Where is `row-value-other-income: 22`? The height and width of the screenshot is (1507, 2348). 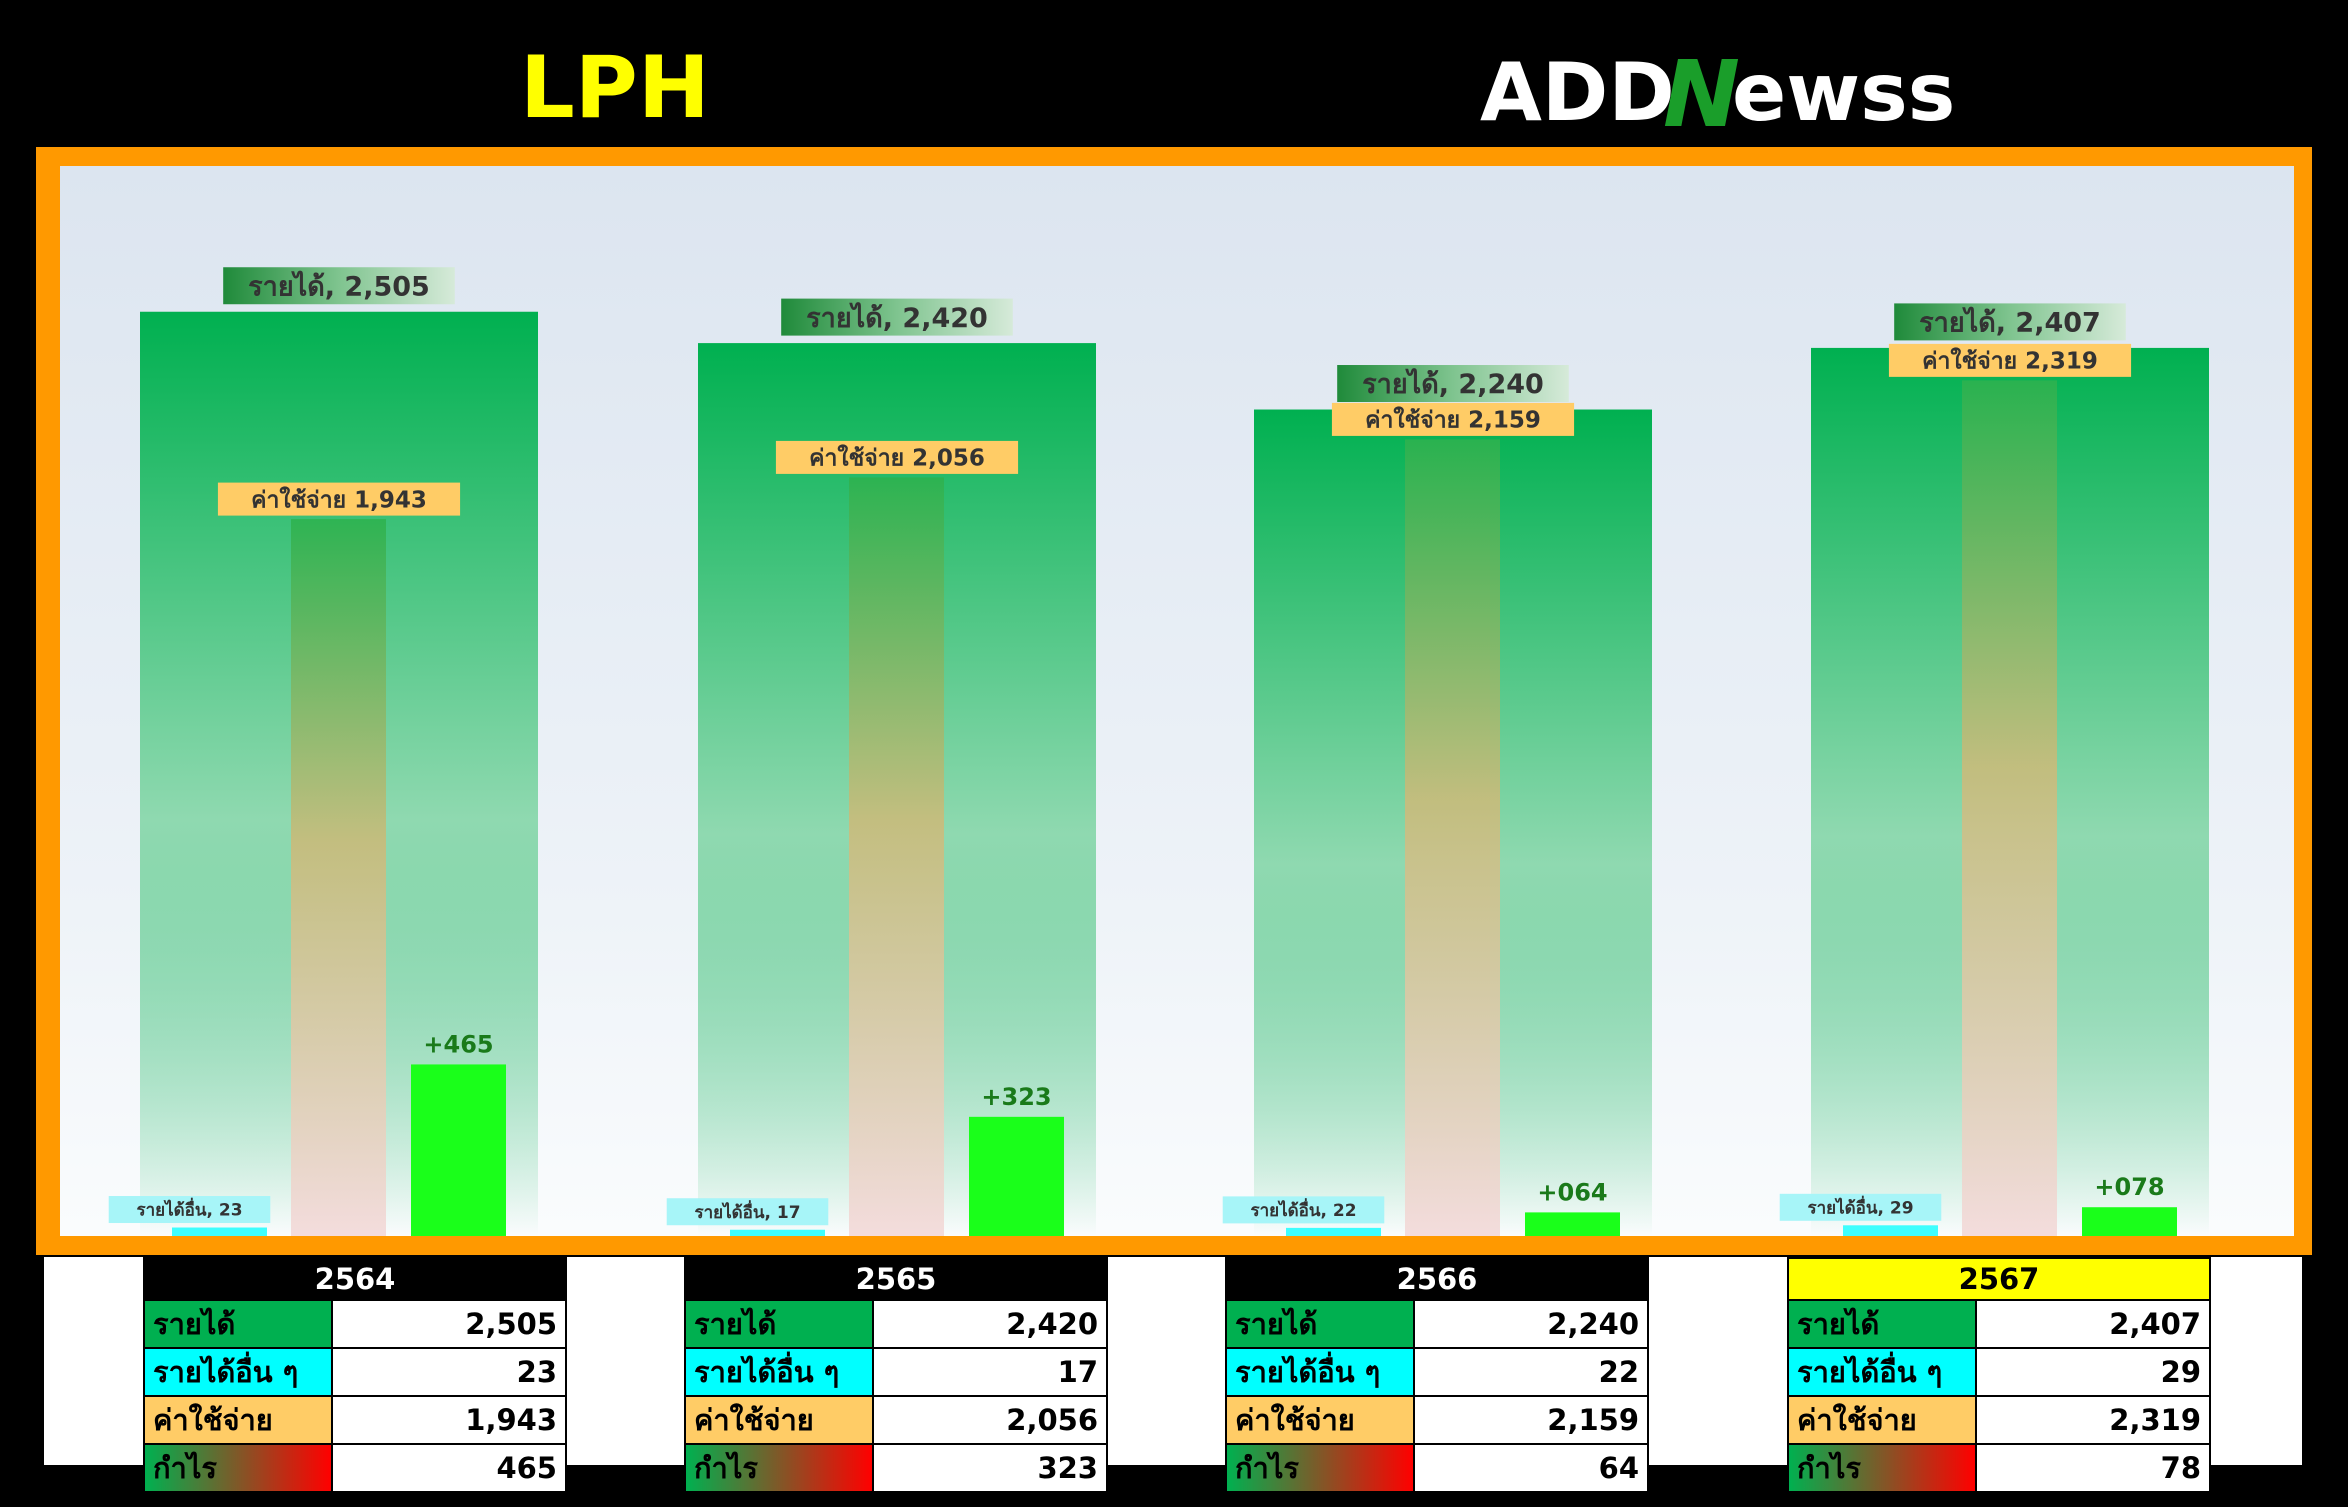 row-value-other-income: 22 is located at coordinates (1531, 1372).